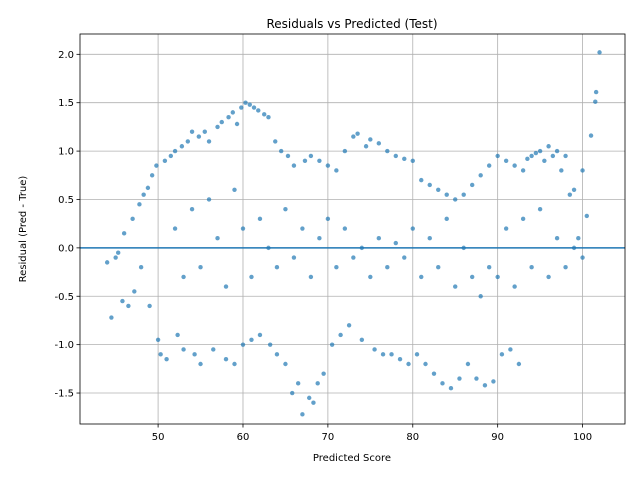  What do you see at coordinates (243, 437) in the screenshot?
I see `x-tick-label: 60` at bounding box center [243, 437].